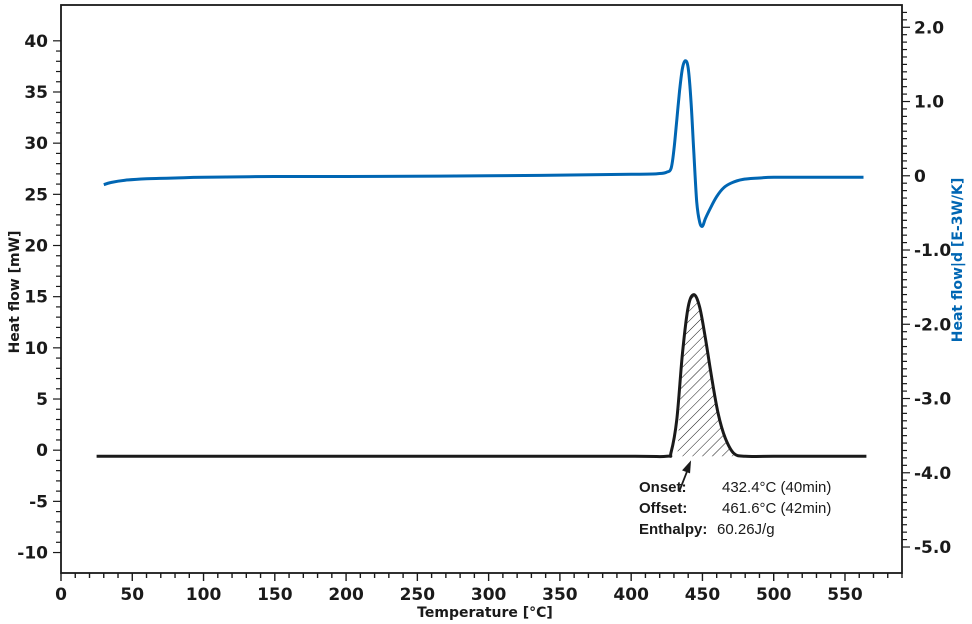  I want to click on x-tick-label: 250, so click(418, 595).